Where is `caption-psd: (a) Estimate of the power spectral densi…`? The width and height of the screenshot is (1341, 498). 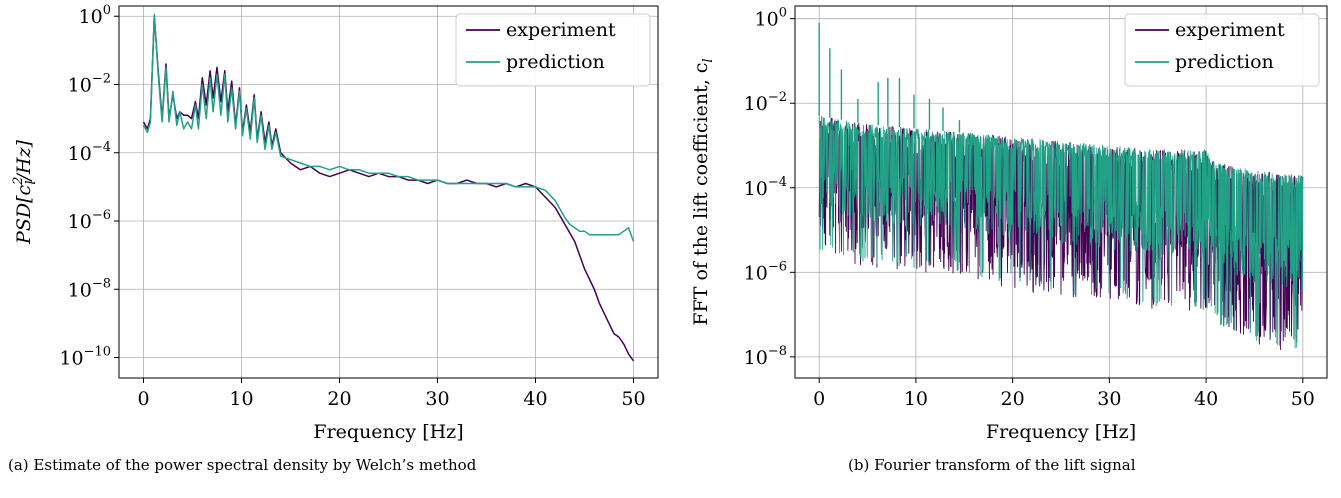 caption-psd: (a) Estimate of the power spectral densi… is located at coordinates (242, 465).